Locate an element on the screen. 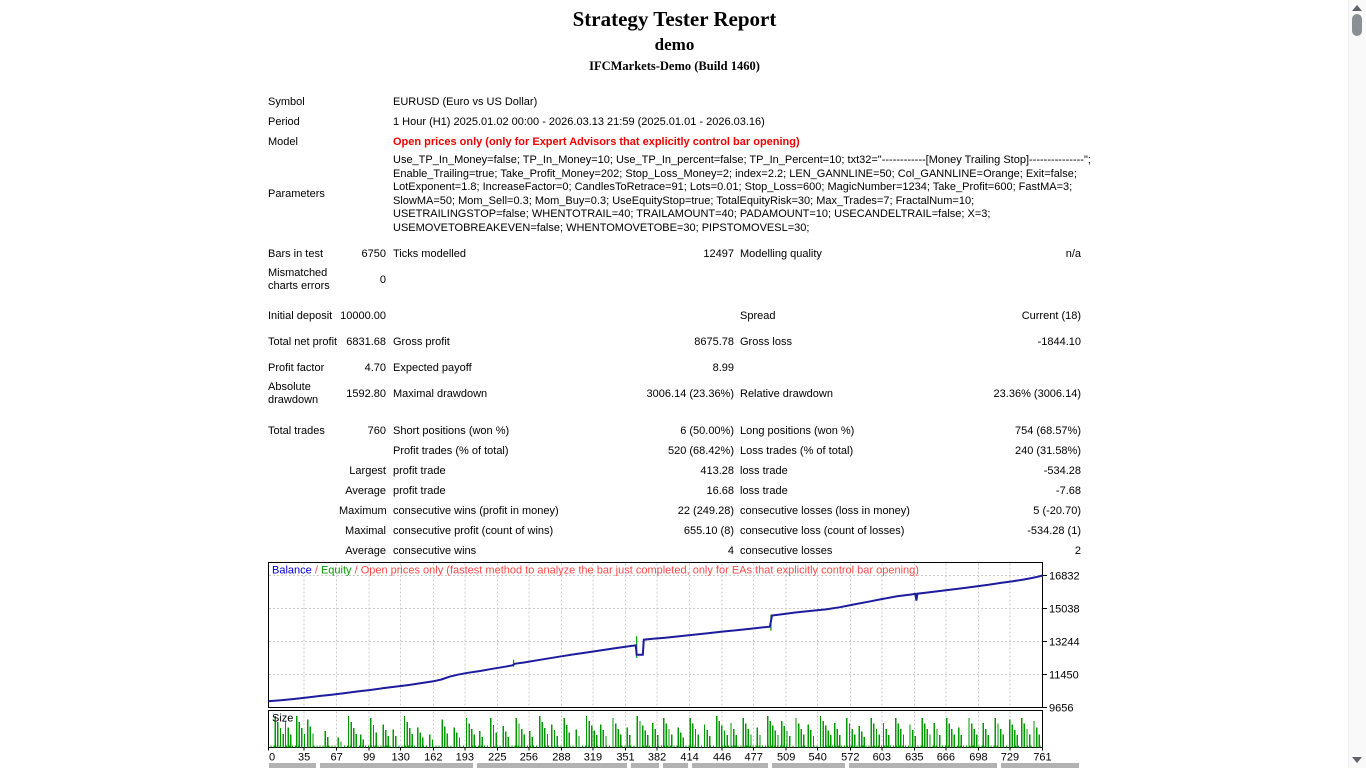  table-header-strip is located at coordinates (923, 765).